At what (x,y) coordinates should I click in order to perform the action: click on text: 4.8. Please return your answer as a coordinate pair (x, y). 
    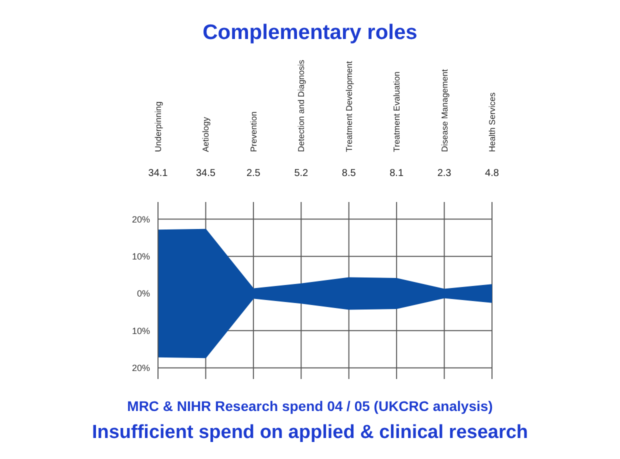
    Looking at the image, I should click on (492, 173).